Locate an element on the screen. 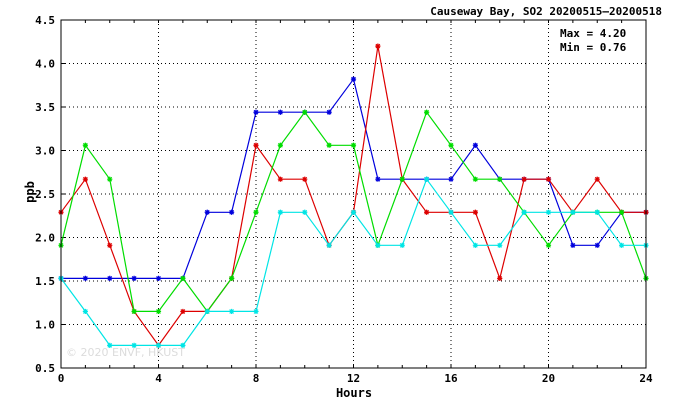  watermark: © 2020 ENVF, HKUST is located at coordinates (125, 352).